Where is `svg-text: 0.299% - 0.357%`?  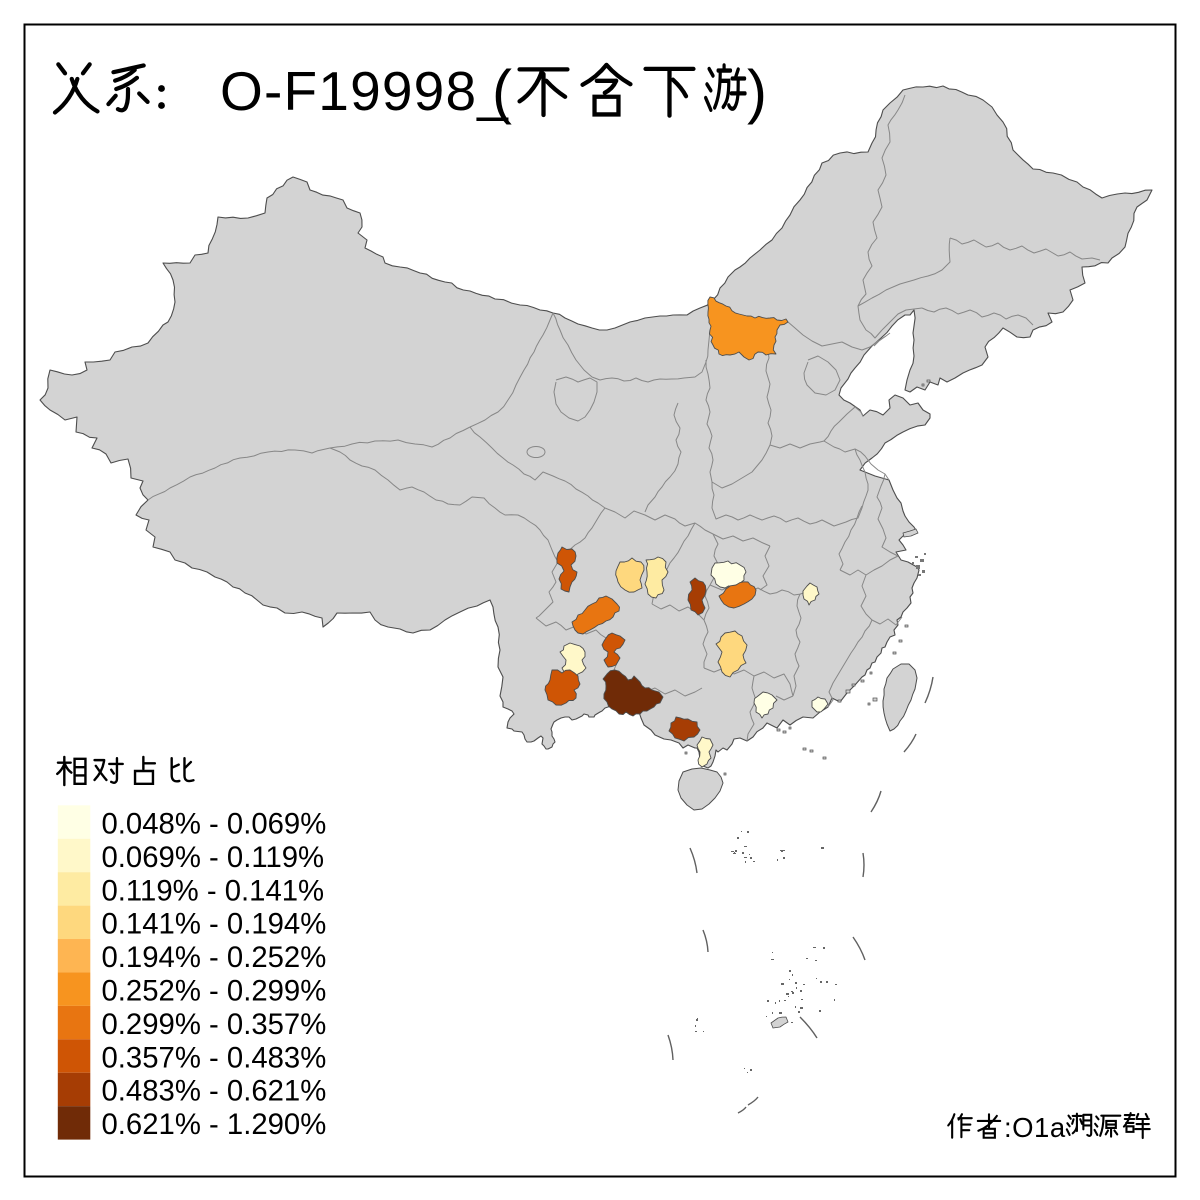
svg-text: 0.299% - 0.357% is located at coordinates (214, 1024).